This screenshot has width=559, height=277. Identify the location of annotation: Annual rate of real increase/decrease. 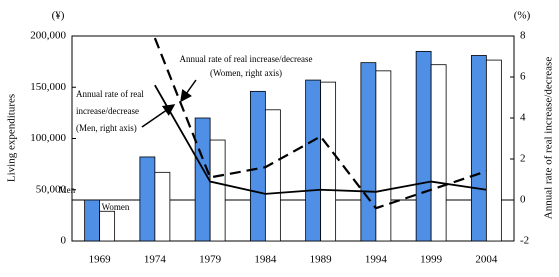
(246, 59).